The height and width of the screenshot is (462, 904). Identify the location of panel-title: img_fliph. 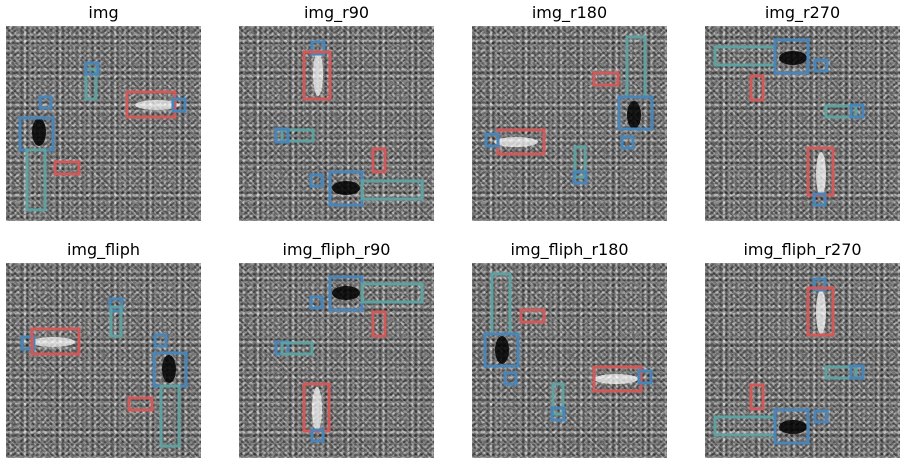
(103, 249).